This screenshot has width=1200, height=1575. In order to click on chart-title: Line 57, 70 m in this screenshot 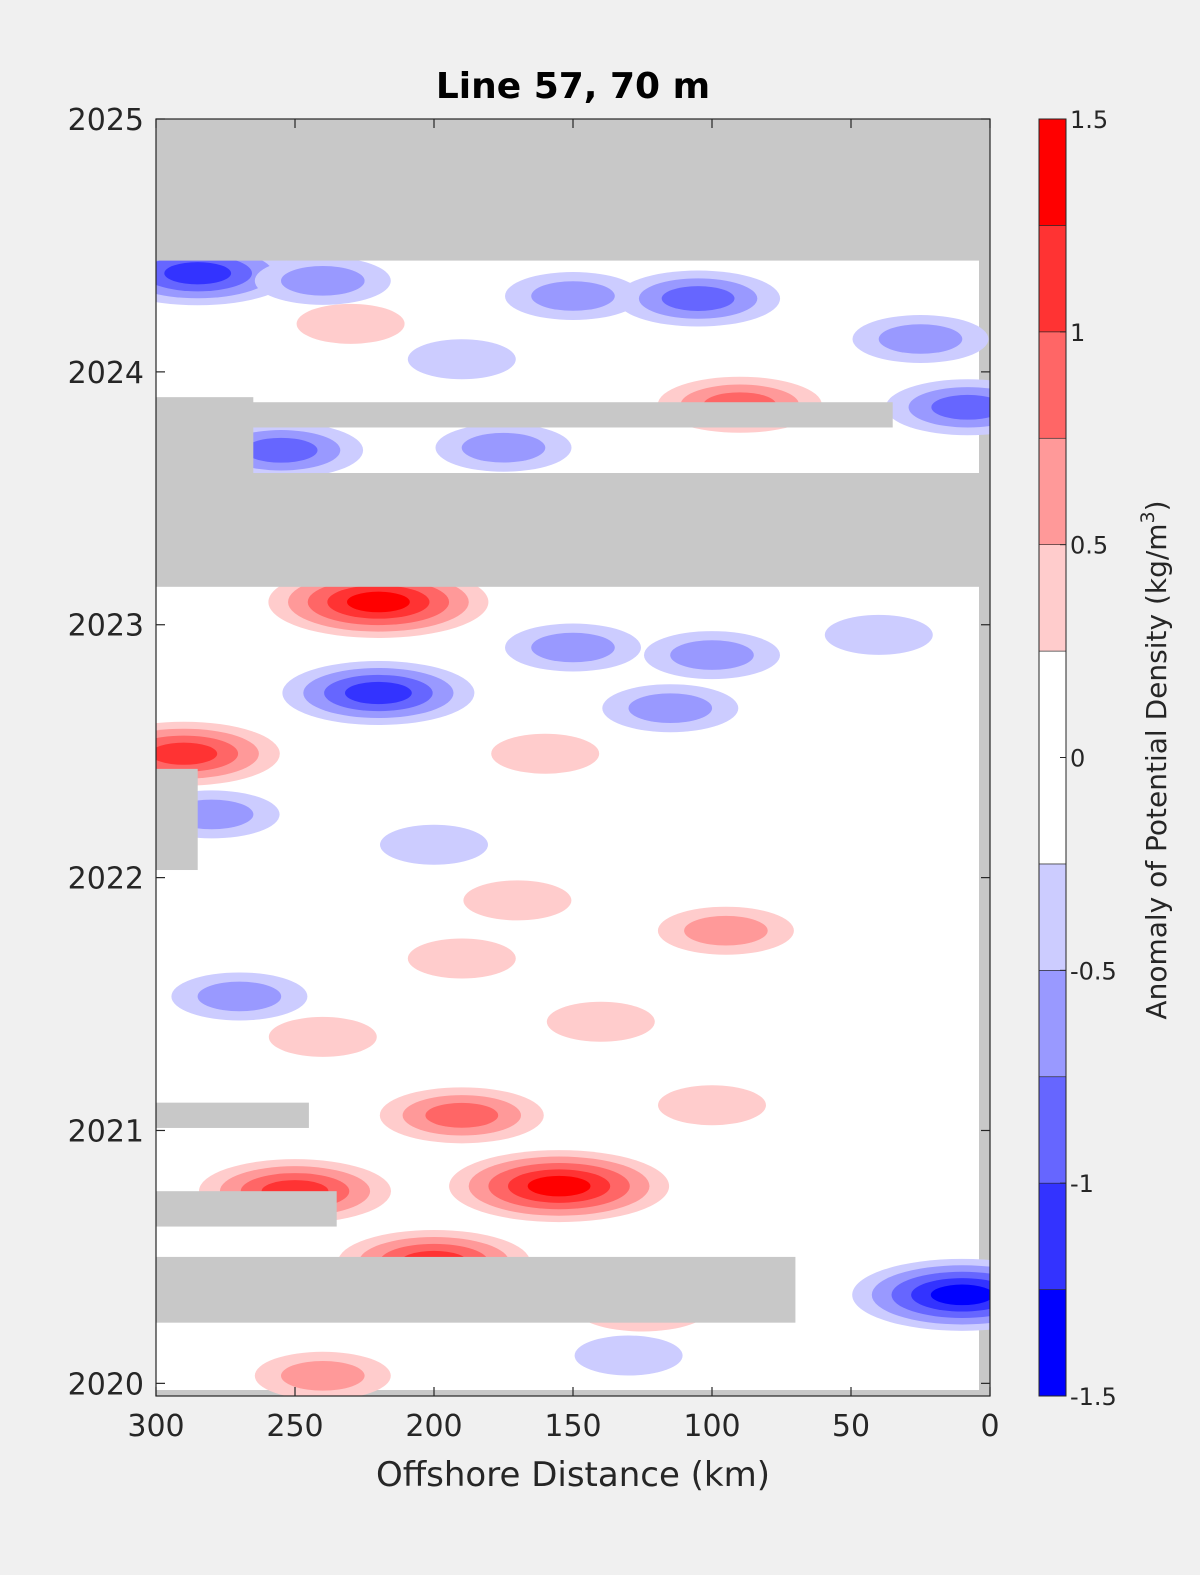, I will do `click(573, 86)`.